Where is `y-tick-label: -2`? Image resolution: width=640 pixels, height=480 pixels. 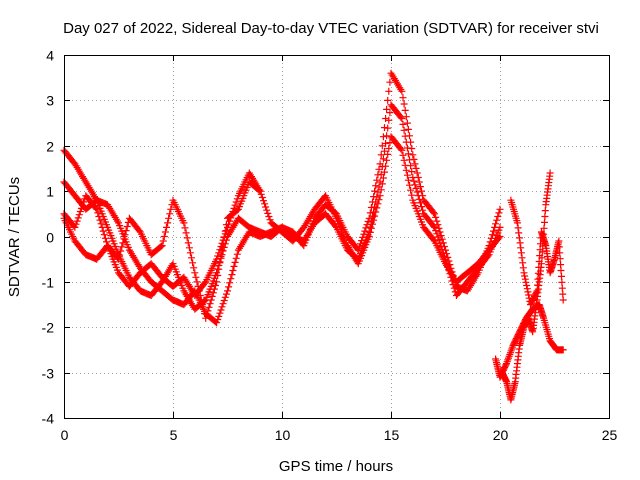
y-tick-label: -2 is located at coordinates (48, 328).